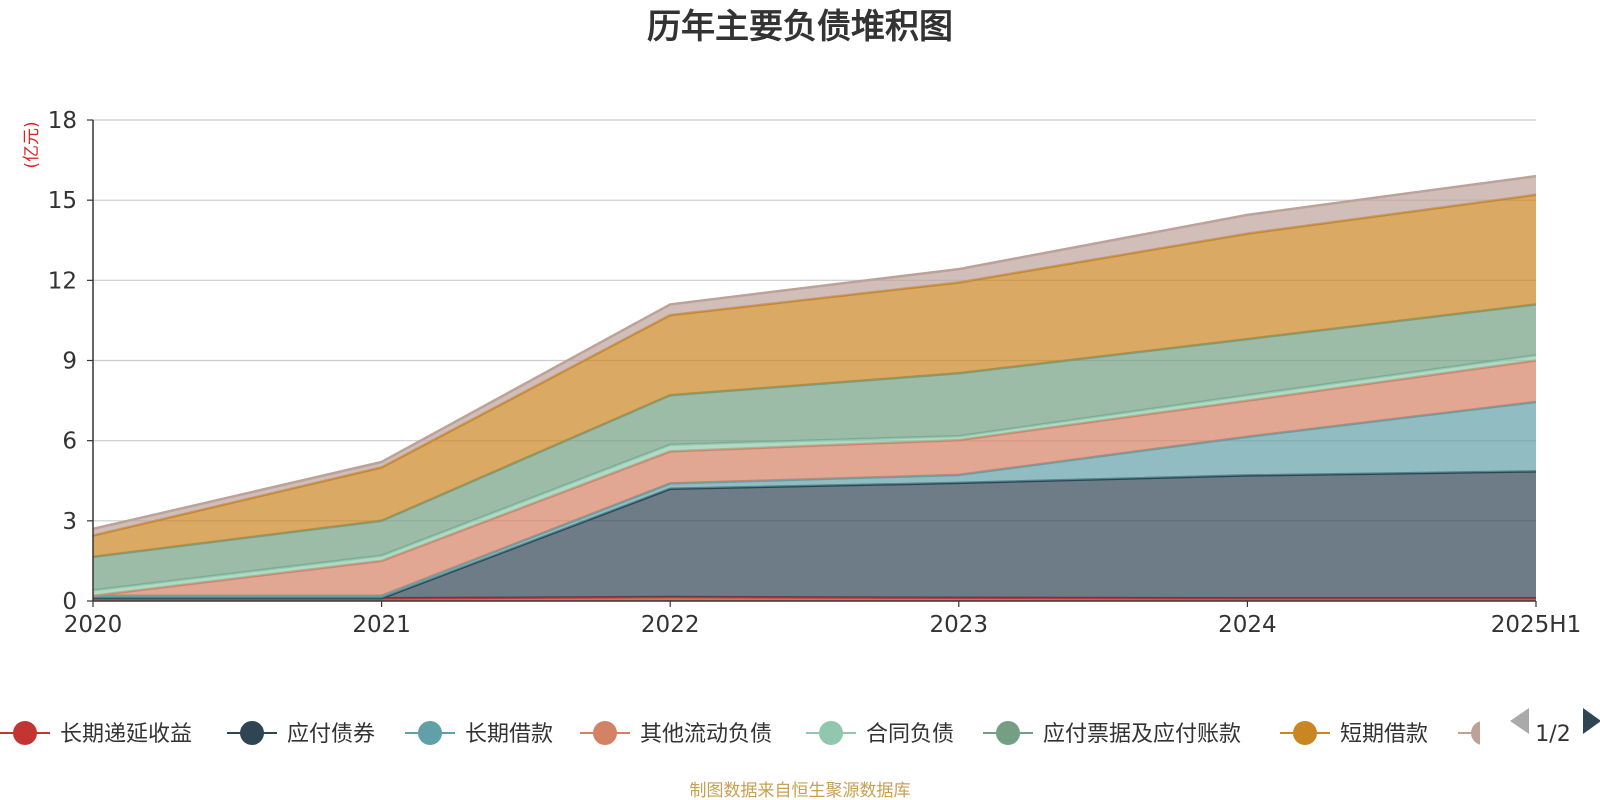 The height and width of the screenshot is (800, 1600). Describe the element at coordinates (1519, 721) in the screenshot. I see `legend-prev-icon` at that location.